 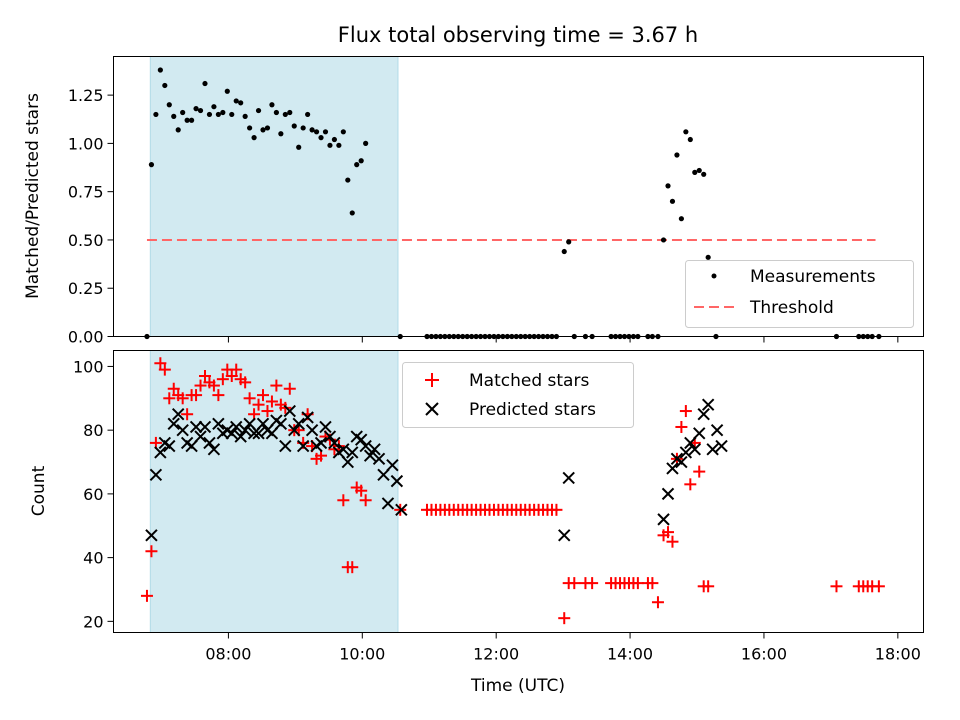 I want to click on legend-measurements-marker, so click(x=714, y=276).